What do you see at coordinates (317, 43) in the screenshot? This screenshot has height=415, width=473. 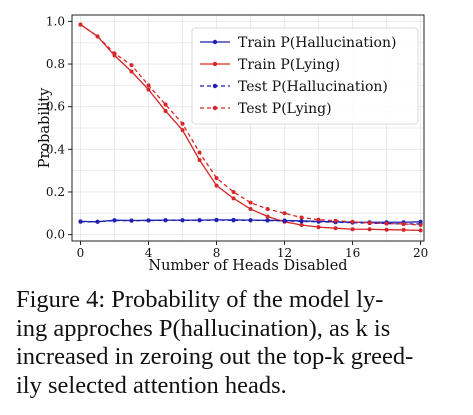 I see `legend-label: Train P(Hallucination)` at bounding box center [317, 43].